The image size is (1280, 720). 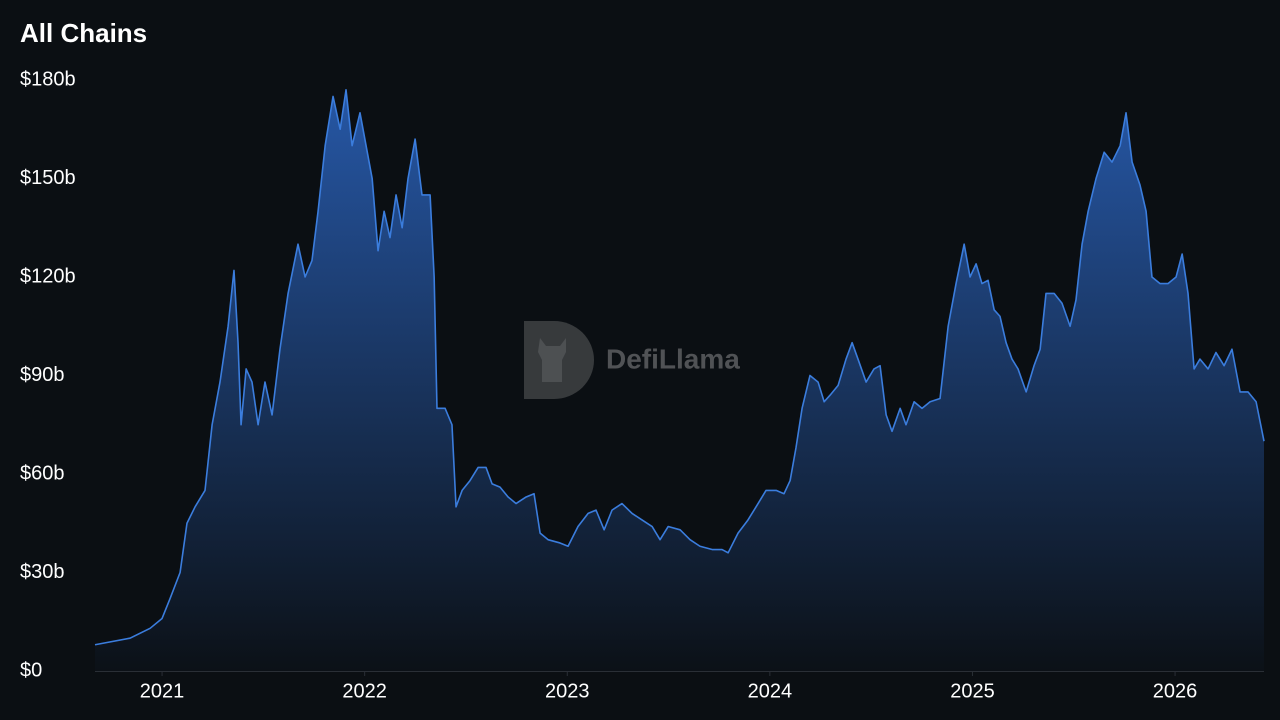 What do you see at coordinates (48, 79) in the screenshot?
I see `y-tick-label: $180b` at bounding box center [48, 79].